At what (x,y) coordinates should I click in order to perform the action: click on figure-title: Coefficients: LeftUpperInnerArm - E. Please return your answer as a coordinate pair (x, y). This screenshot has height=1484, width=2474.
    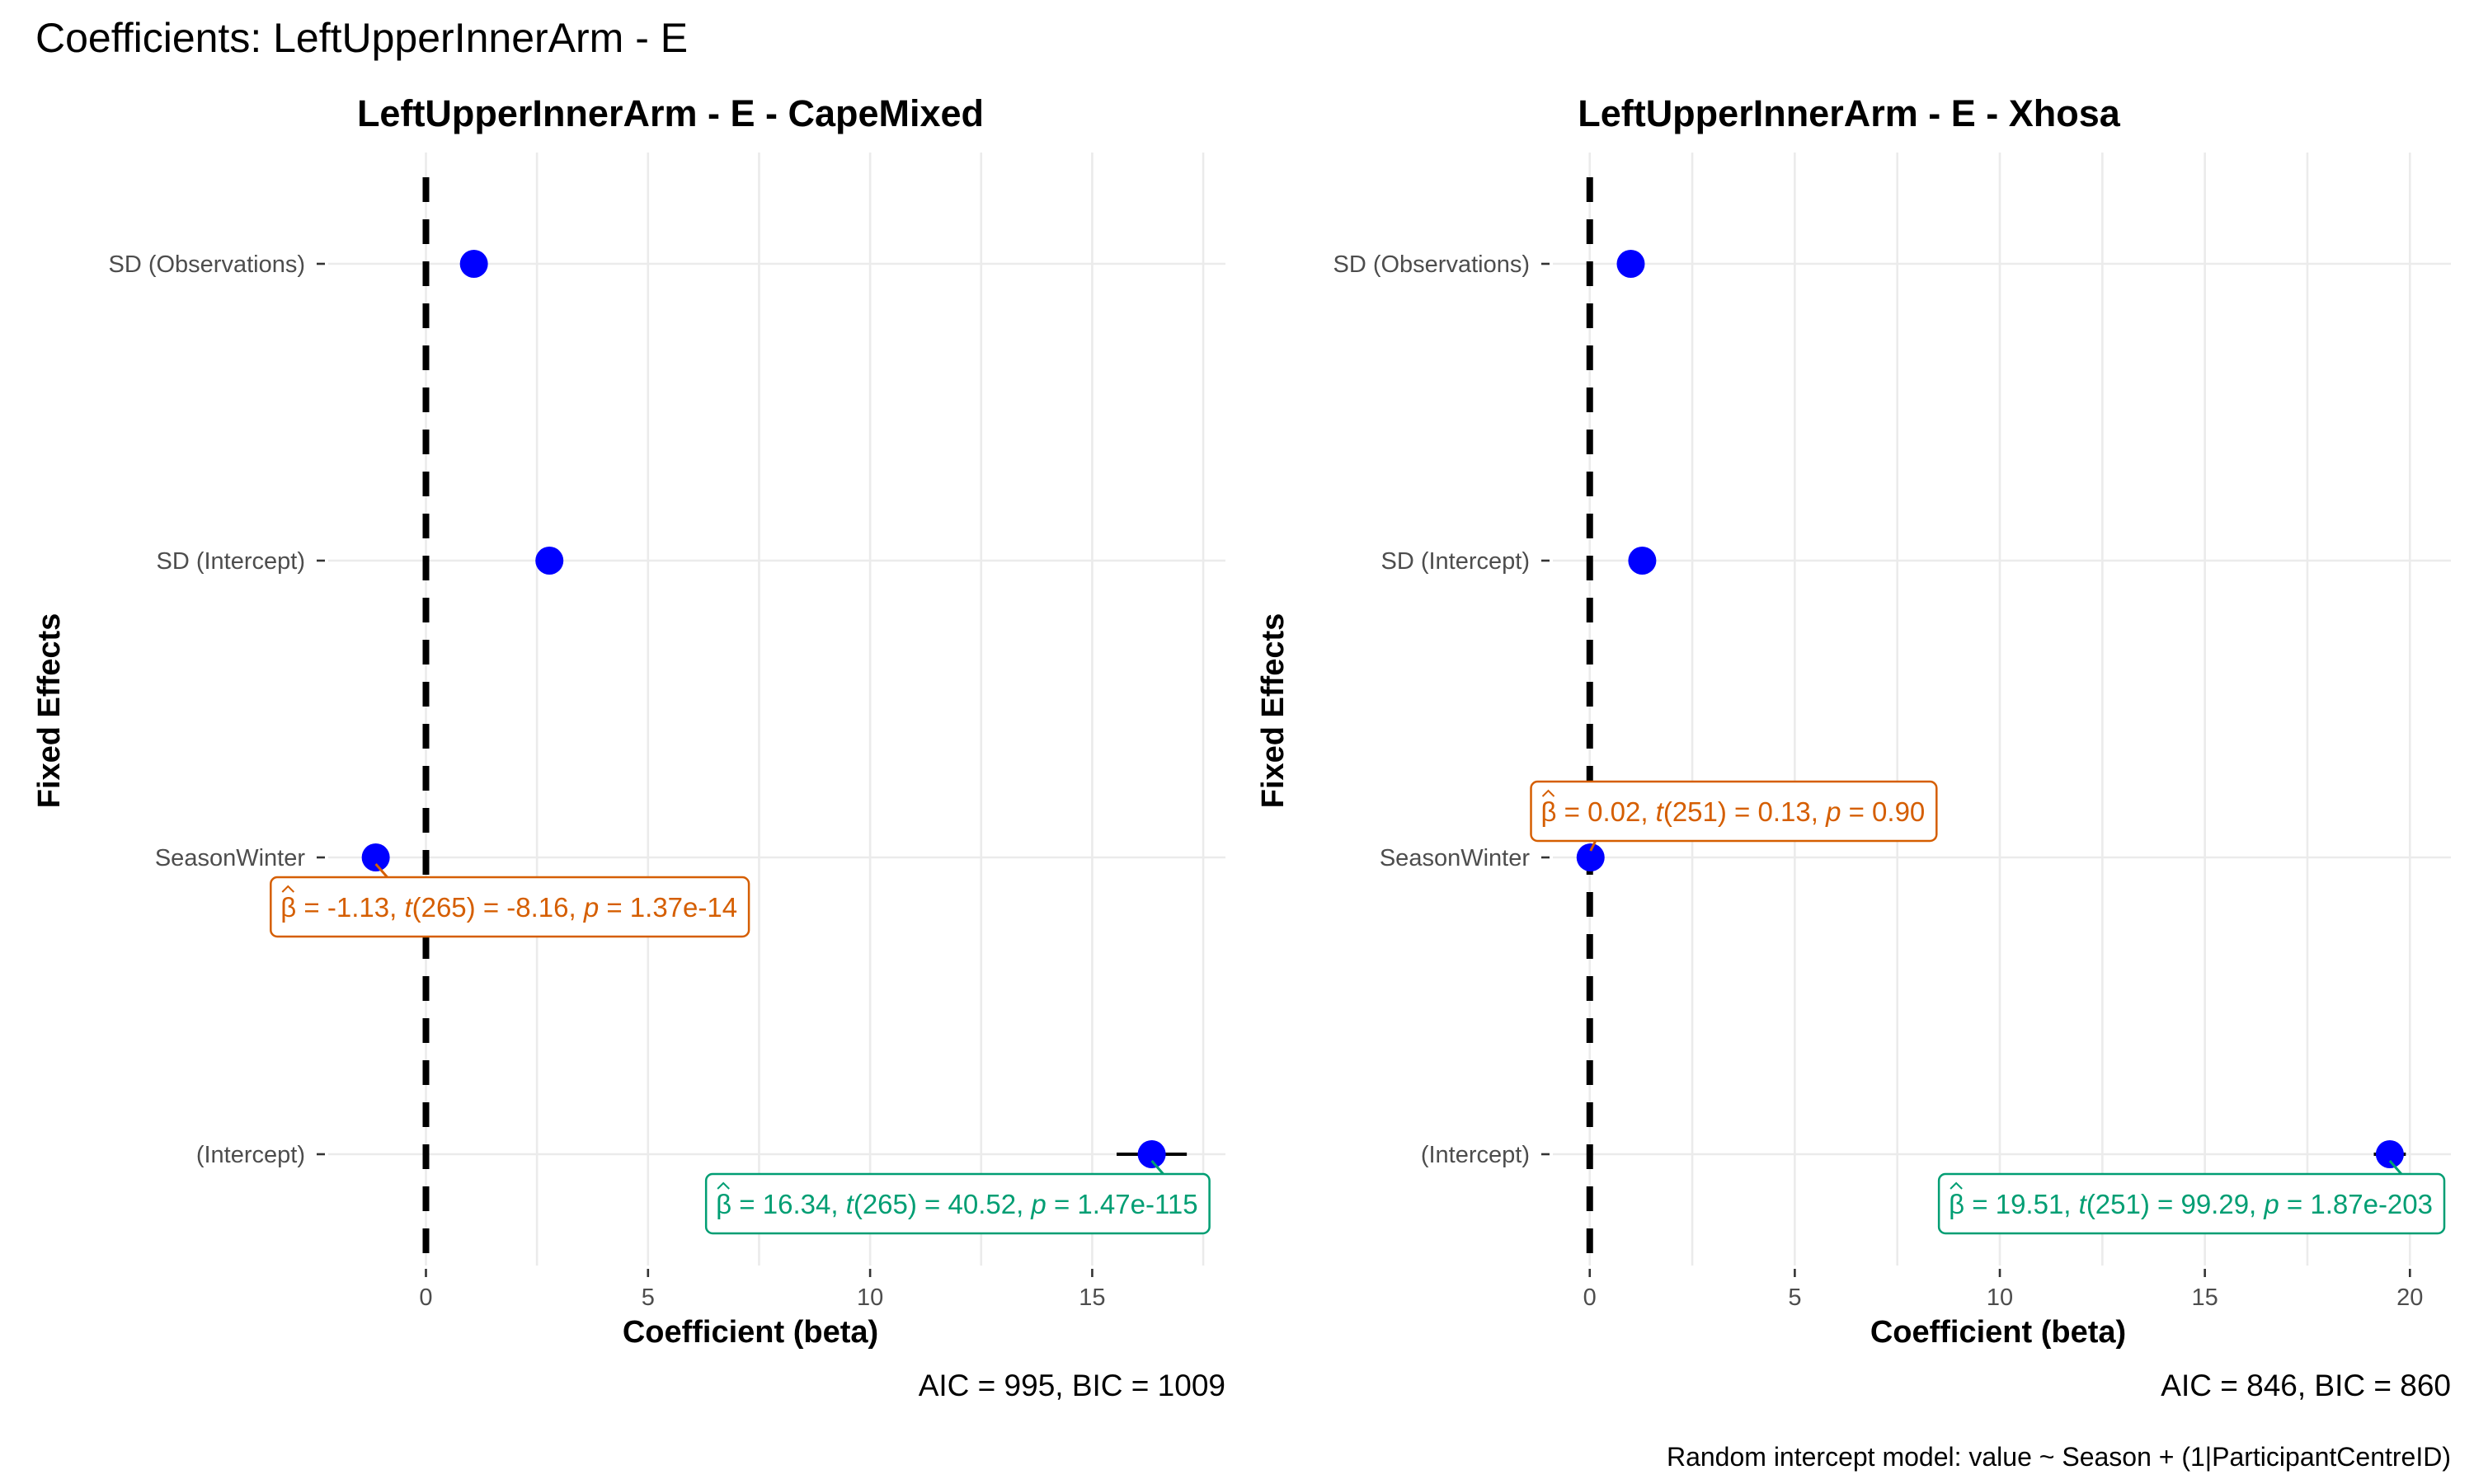
    Looking at the image, I should click on (361, 38).